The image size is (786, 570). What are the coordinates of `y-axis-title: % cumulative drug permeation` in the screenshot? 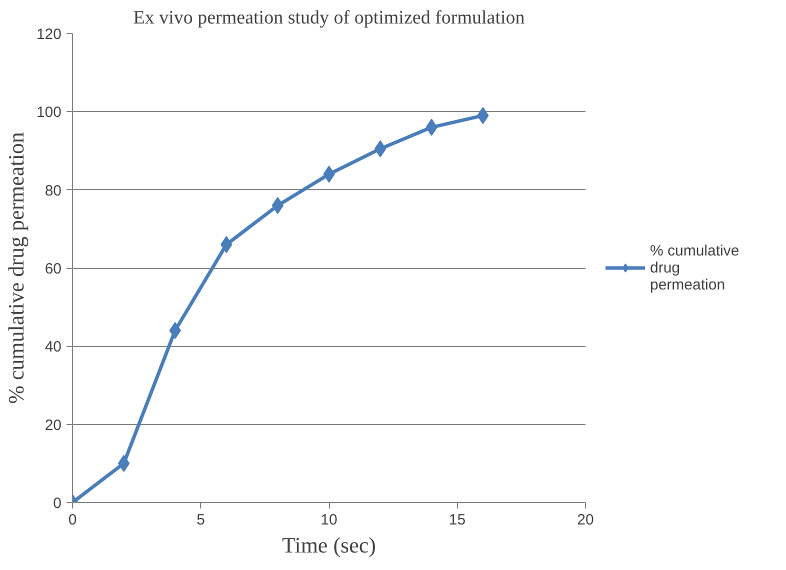 It's located at (15, 268).